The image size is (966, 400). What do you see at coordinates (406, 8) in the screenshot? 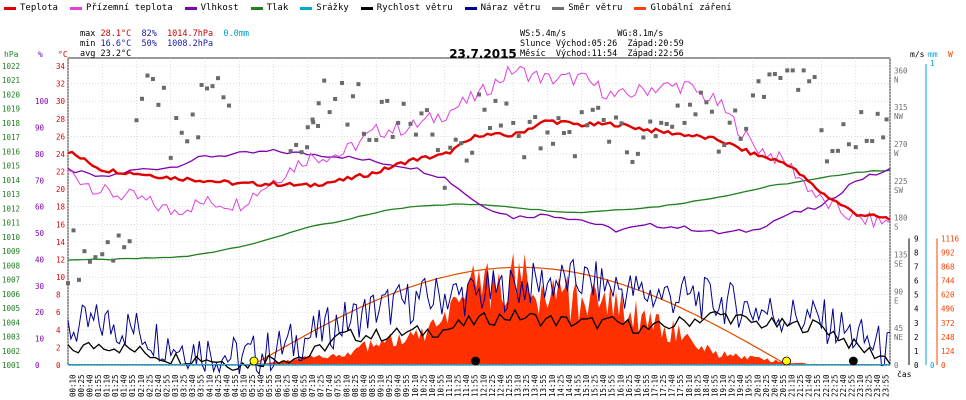
I see `legend-item: Rychlost větru` at bounding box center [406, 8].